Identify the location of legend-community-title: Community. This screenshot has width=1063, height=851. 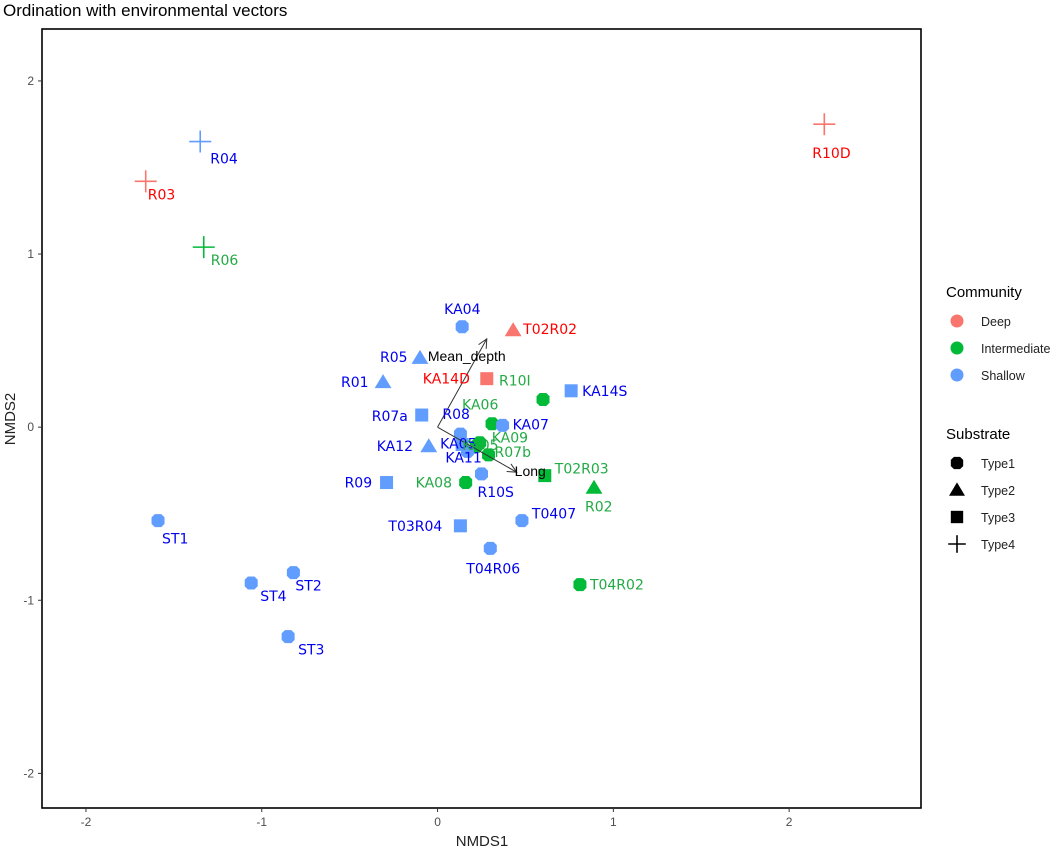
(984, 292).